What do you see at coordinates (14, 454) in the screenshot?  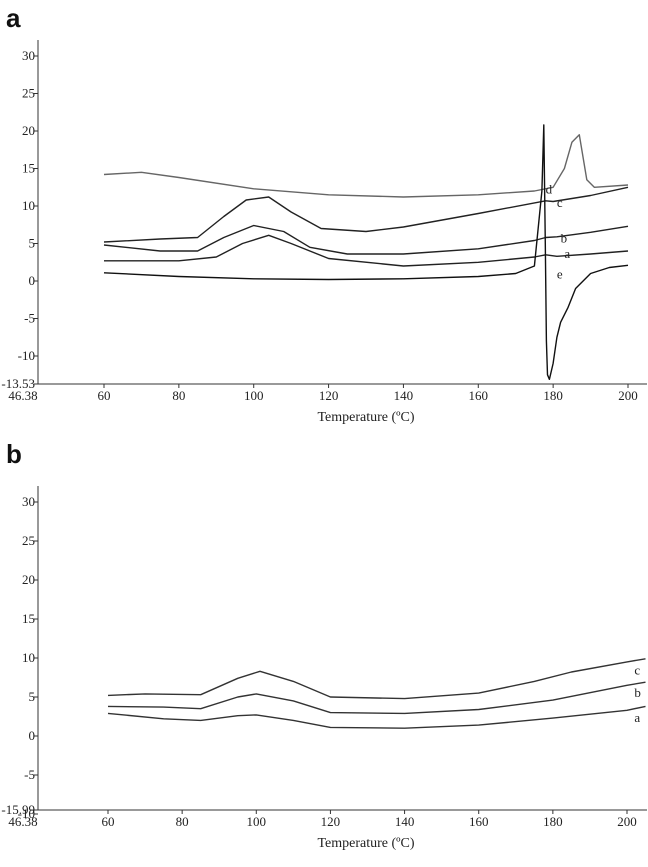 I see `panel-letter-b: b` at bounding box center [14, 454].